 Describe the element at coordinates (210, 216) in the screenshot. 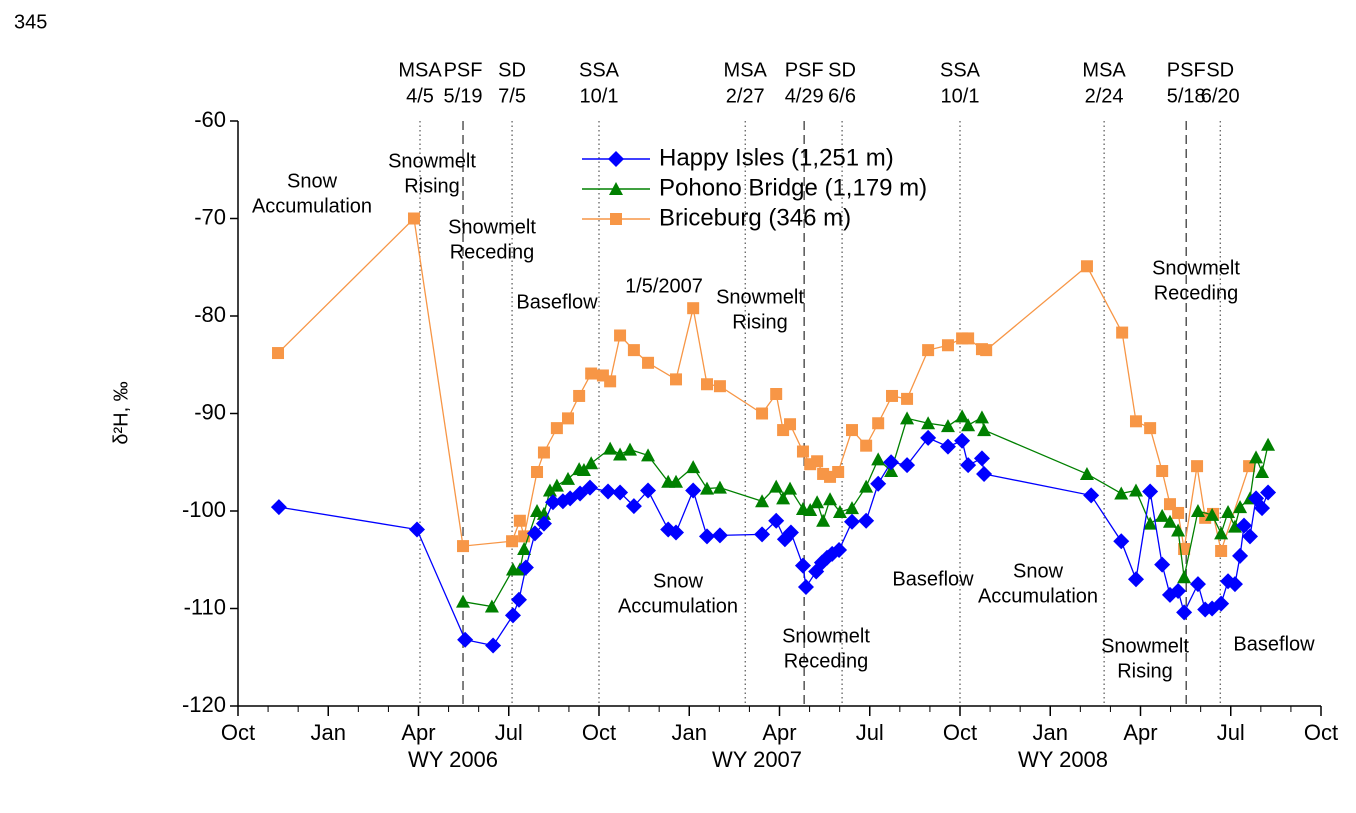

I see `y-tick-label: -70` at that location.